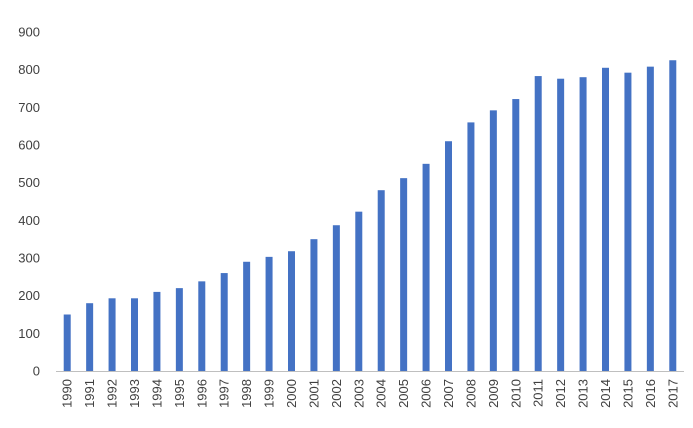 Image resolution: width=693 pixels, height=428 pixels. What do you see at coordinates (67, 393) in the screenshot?
I see `x-tick-label: 1990` at bounding box center [67, 393].